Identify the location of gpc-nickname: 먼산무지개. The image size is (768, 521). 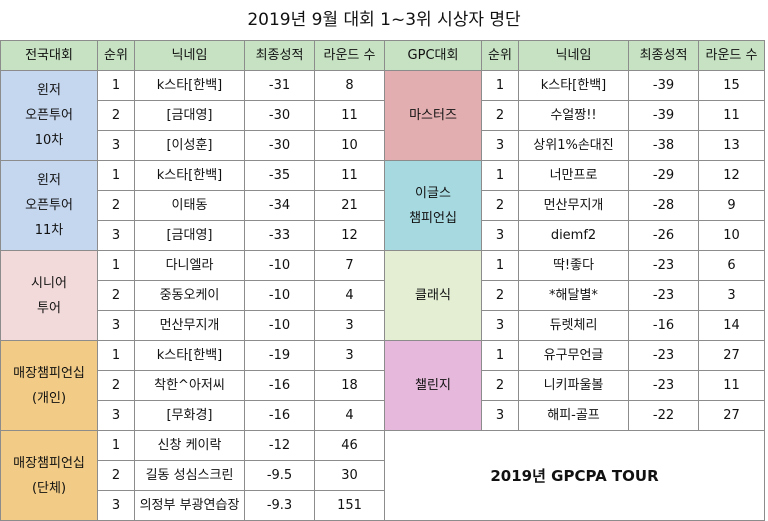
(573, 205).